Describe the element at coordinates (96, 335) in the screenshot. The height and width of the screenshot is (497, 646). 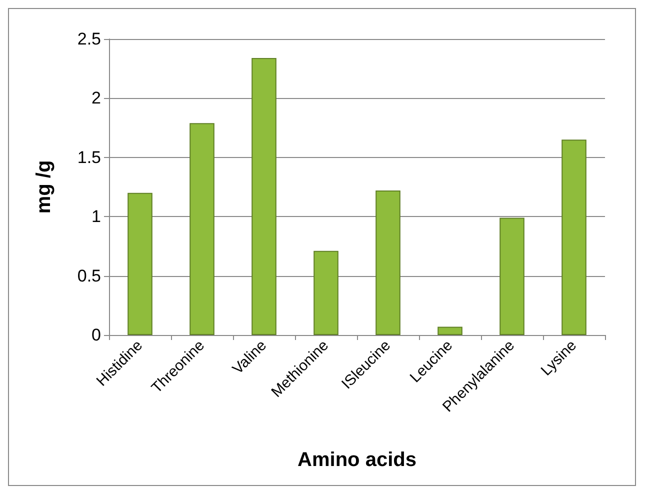
I see `y-tick-label: 0` at that location.